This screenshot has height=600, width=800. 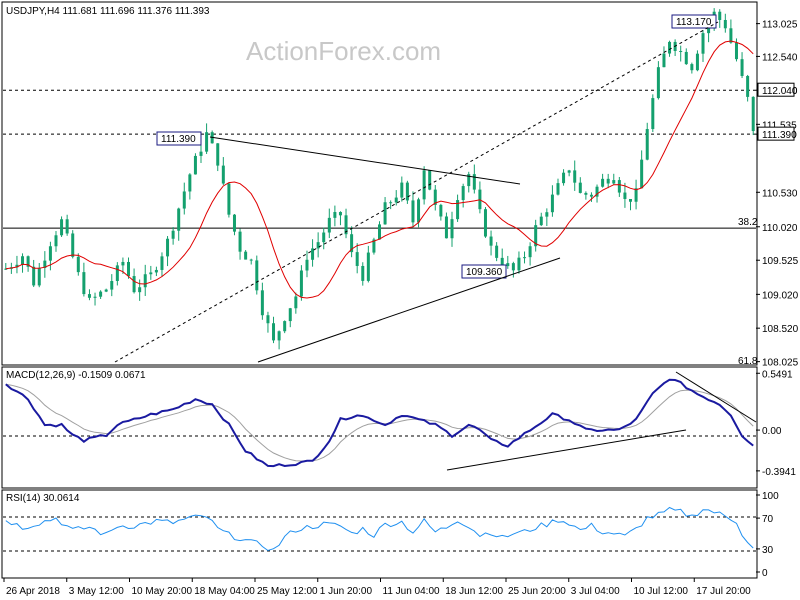 What do you see at coordinates (780, 261) in the screenshot?
I see `price-tick-label: 109.525` at bounding box center [780, 261].